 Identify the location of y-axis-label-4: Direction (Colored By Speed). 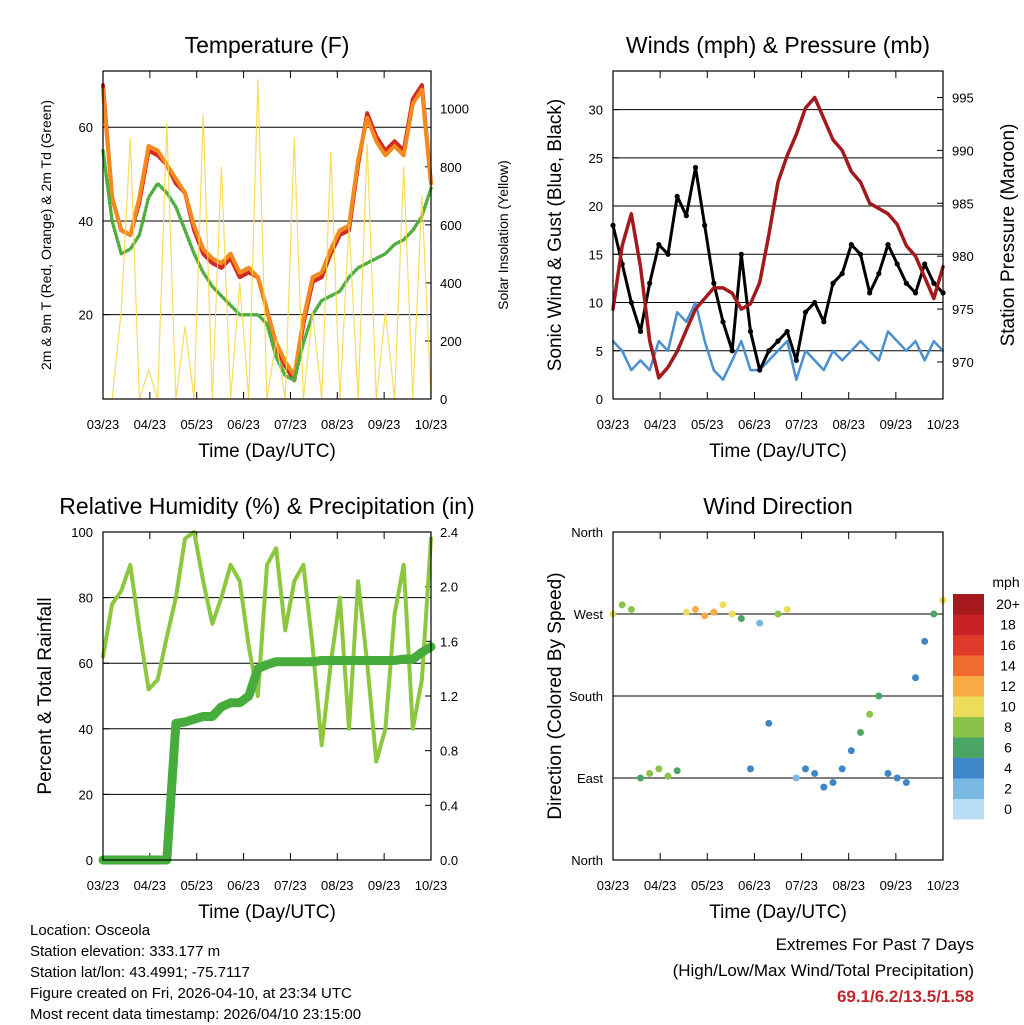
(555, 695).